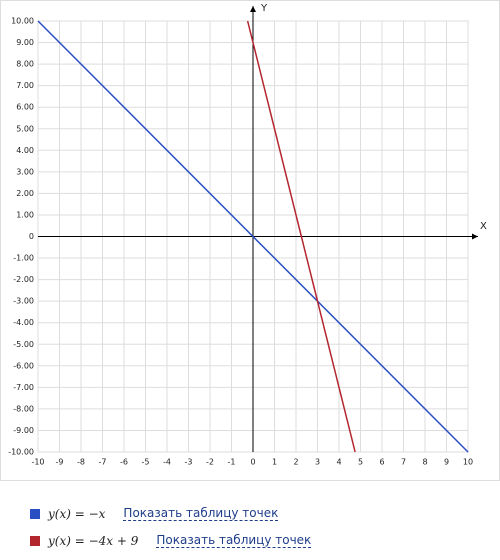 The height and width of the screenshot is (560, 500). I want to click on y-tick-label: 6.00, so click(25, 107).